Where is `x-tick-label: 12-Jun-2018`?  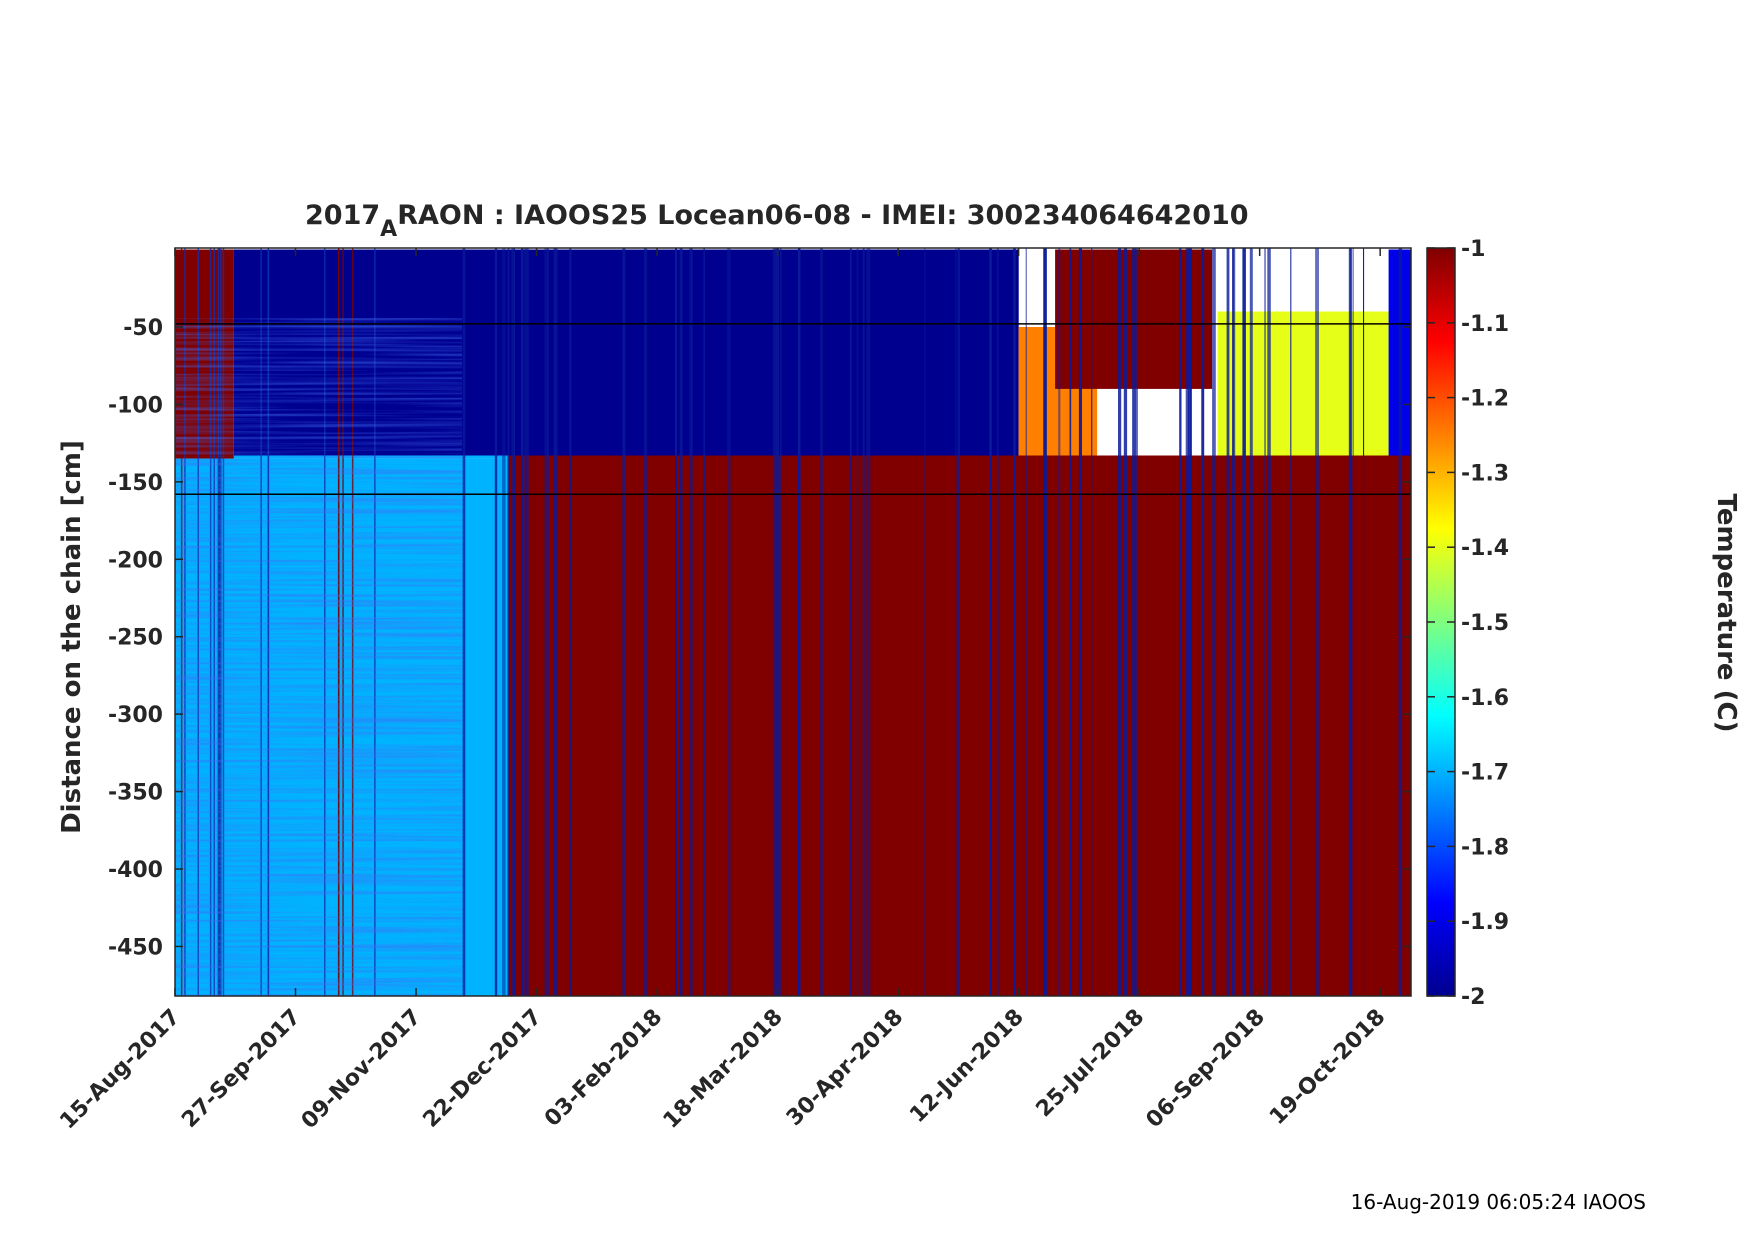
x-tick-label: 12-Jun-2018 is located at coordinates (966, 1066).